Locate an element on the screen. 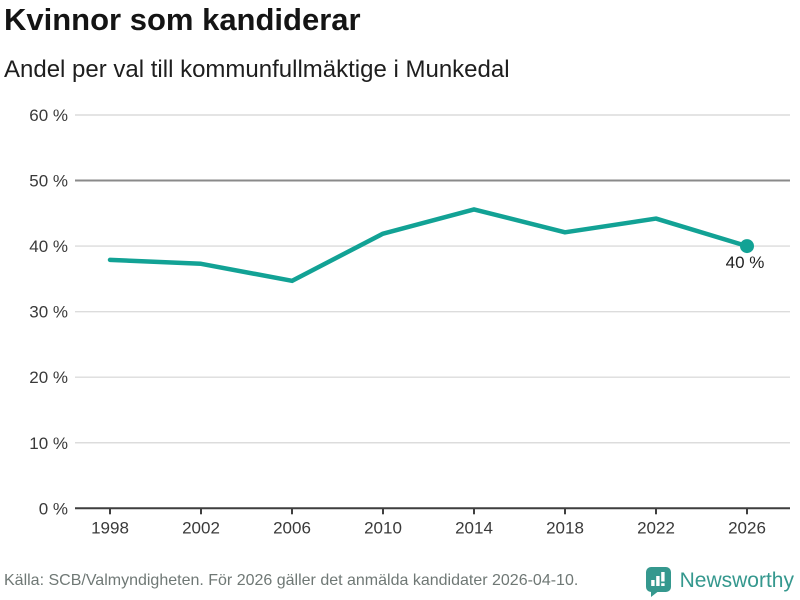 This screenshot has height=600, width=800. x-tick-label: 2022 is located at coordinates (656, 527).